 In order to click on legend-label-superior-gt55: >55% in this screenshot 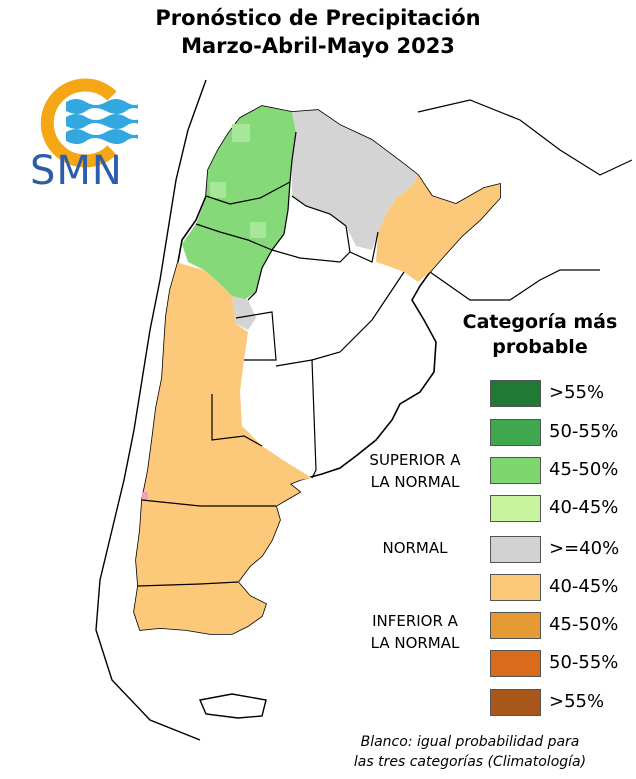, I will do `click(577, 392)`.